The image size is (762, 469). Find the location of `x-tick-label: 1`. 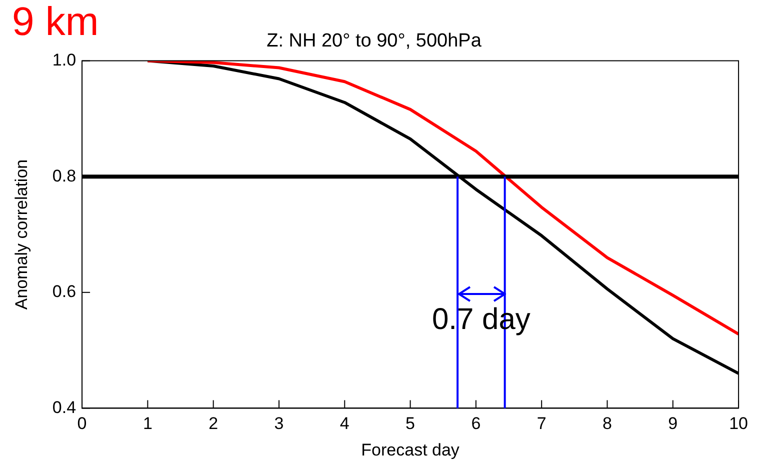

x-tick-label: 1 is located at coordinates (147, 424).